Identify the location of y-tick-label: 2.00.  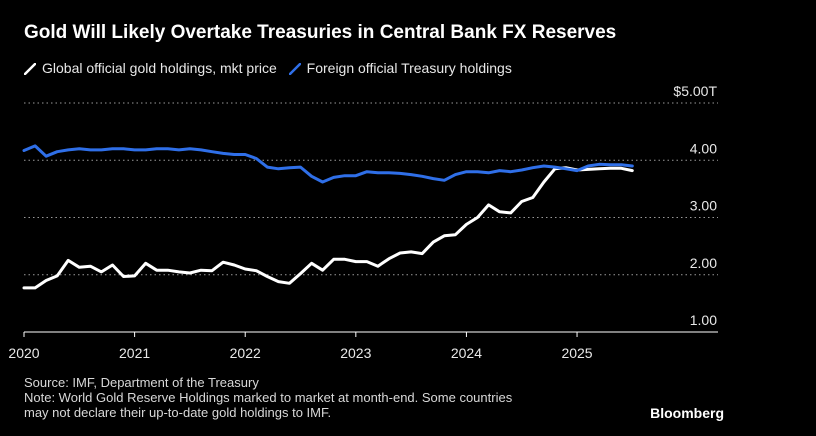
(703, 263).